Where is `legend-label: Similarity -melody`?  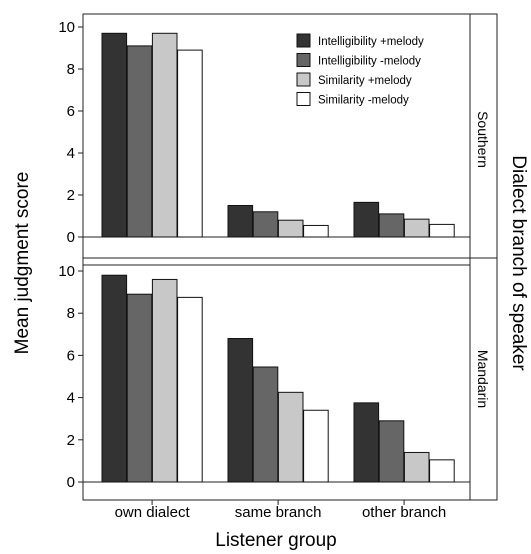
legend-label: Similarity -melody is located at coordinates (363, 101).